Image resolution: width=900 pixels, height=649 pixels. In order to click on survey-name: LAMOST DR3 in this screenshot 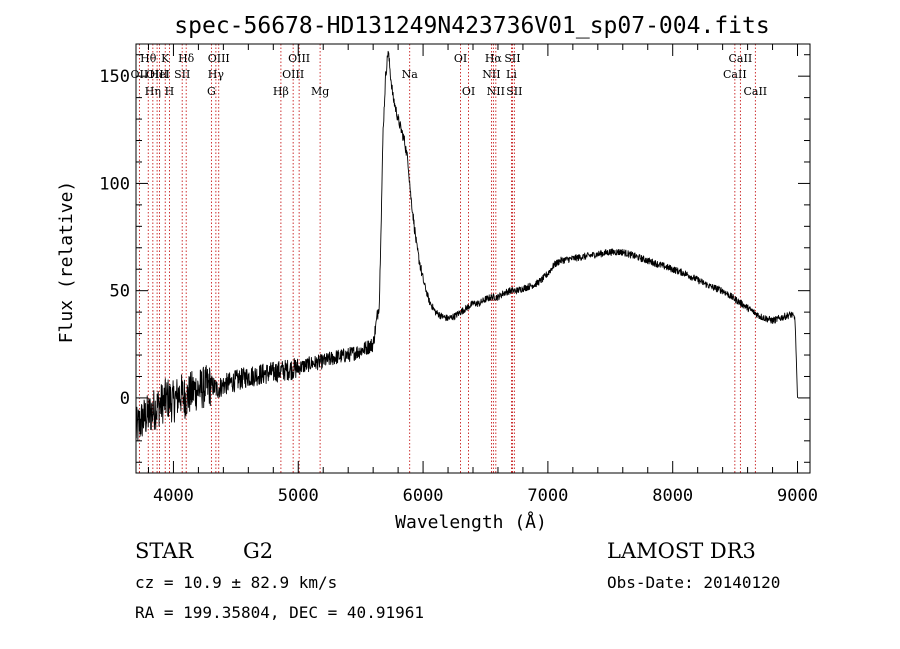, I will do `click(681, 551)`.